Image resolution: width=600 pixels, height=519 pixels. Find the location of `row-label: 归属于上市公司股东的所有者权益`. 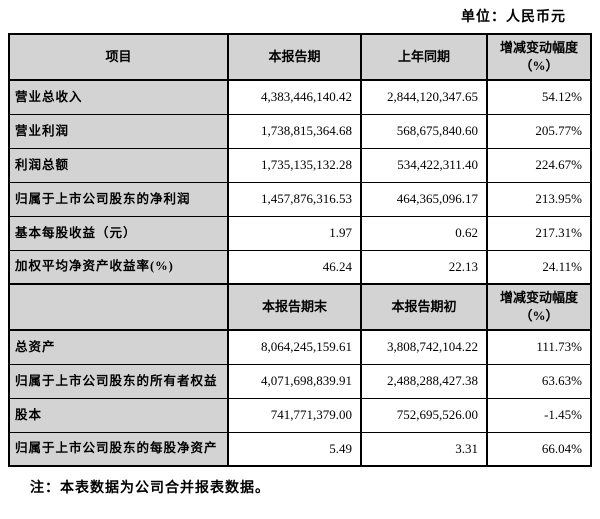

row-label: 归属于上市公司股东的所有者权益 is located at coordinates (118, 381).